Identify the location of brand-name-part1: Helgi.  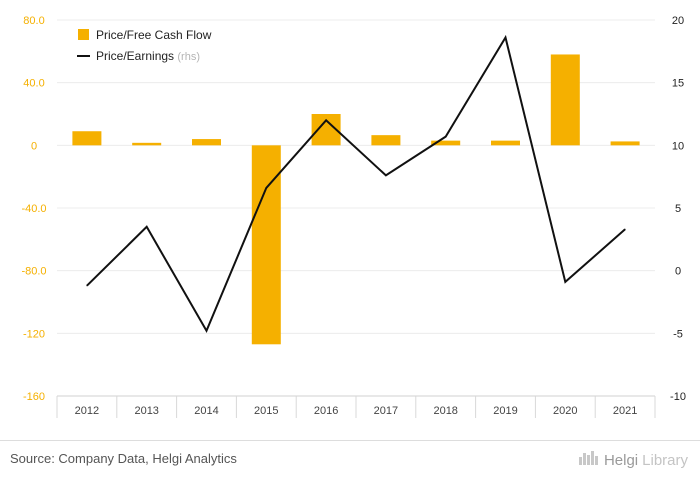
(621, 460).